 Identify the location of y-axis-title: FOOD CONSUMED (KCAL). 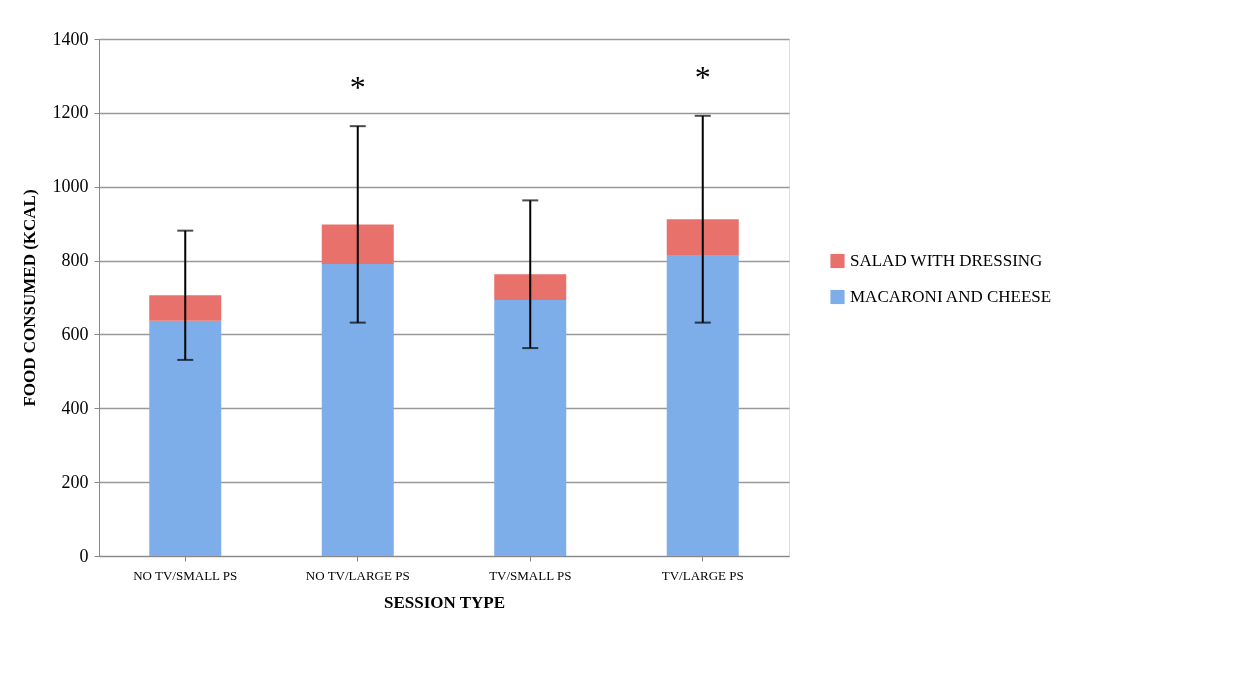
(29, 298).